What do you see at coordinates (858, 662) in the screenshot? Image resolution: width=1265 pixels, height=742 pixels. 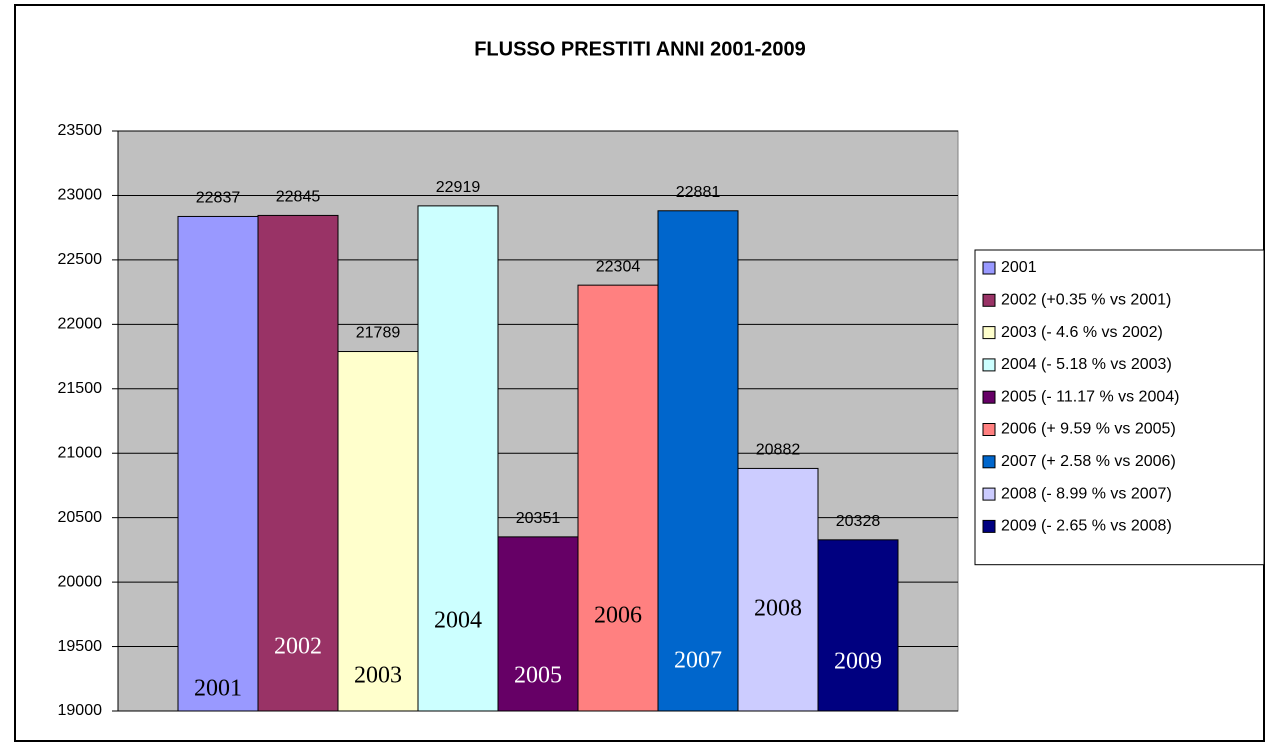 I see `bar-annotation: 2009` at bounding box center [858, 662].